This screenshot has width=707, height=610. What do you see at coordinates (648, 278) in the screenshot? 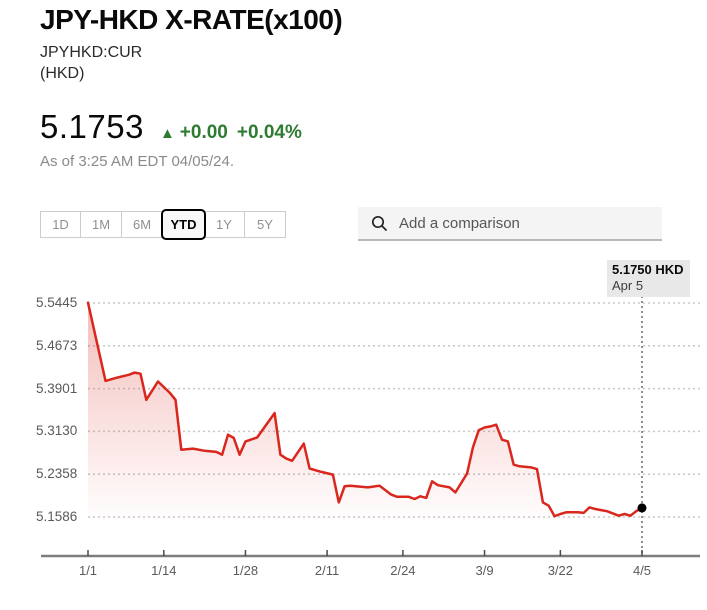
I see `chart-tooltip: 5.1750 HKD Apr 5` at bounding box center [648, 278].